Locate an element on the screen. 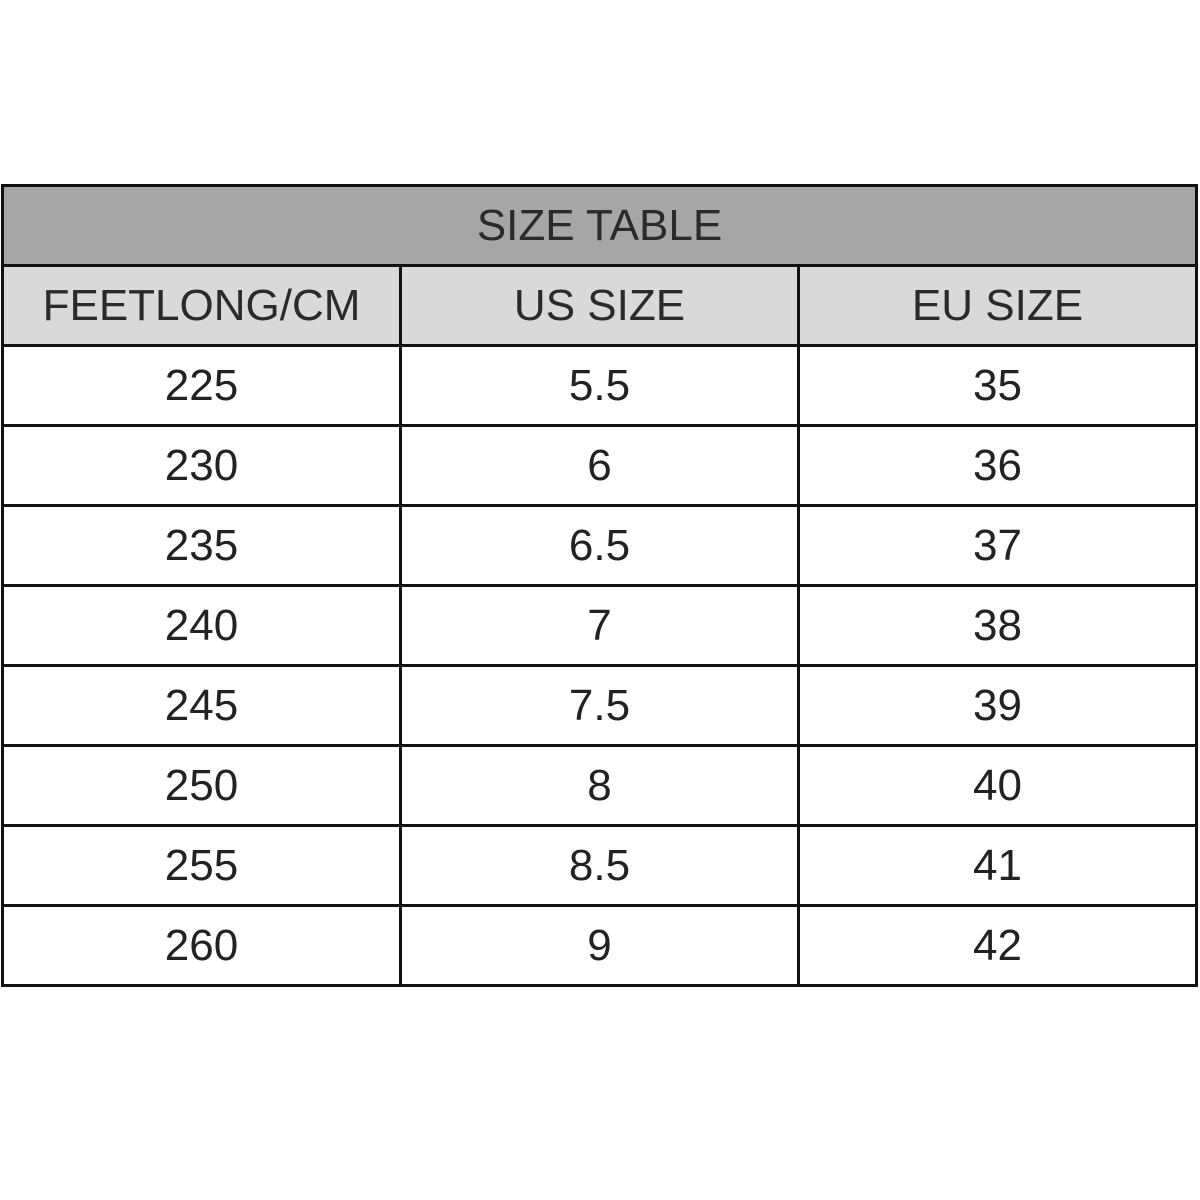 The height and width of the screenshot is (1200, 1200). cell-eu-size: 37 is located at coordinates (997, 545).